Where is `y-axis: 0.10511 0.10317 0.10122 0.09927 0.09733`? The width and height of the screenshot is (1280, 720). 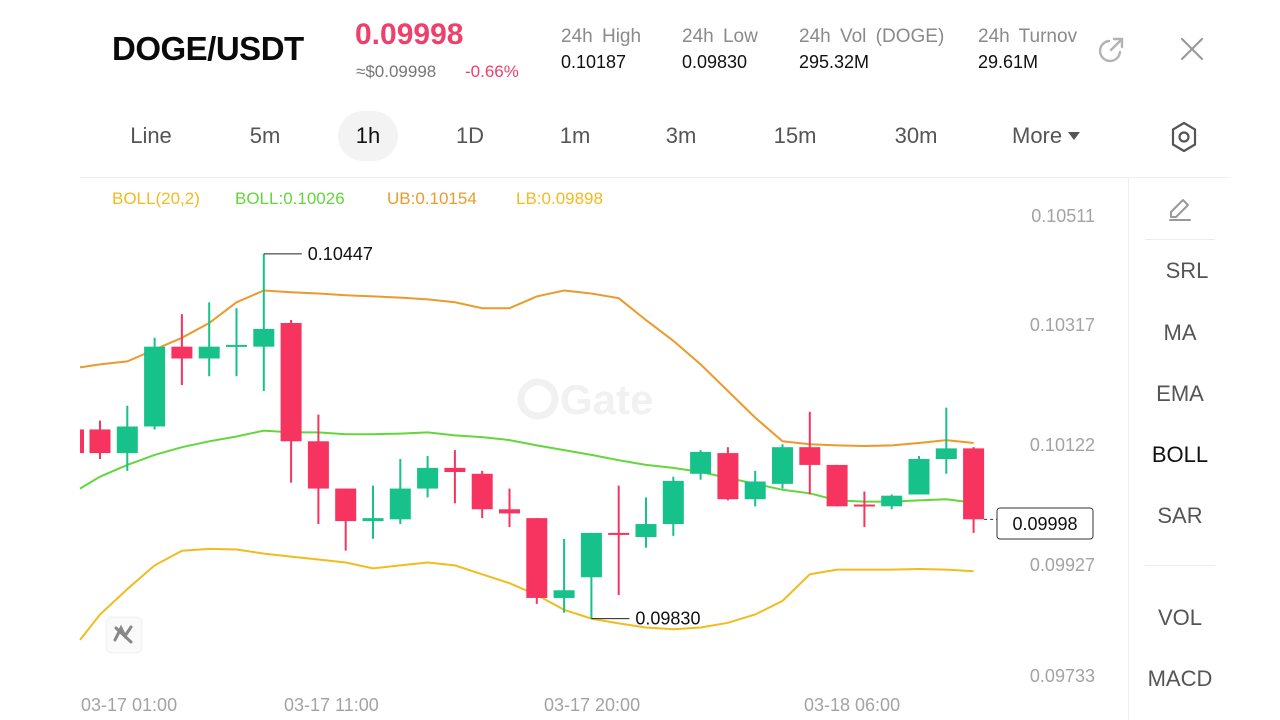 y-axis: 0.10511 0.10317 0.10122 0.09927 0.09733 is located at coordinates (1062, 446).